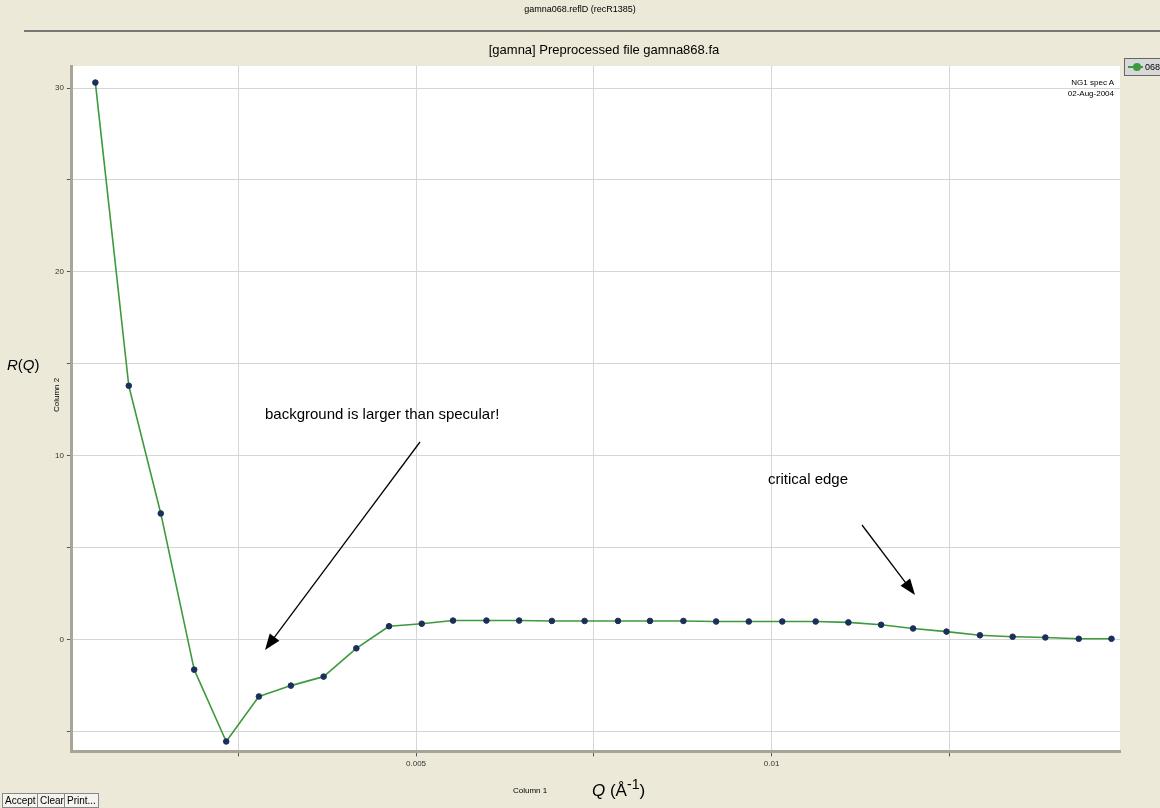  Describe the element at coordinates (416, 764) in the screenshot. I see `x-tick-label: 0.005` at that location.